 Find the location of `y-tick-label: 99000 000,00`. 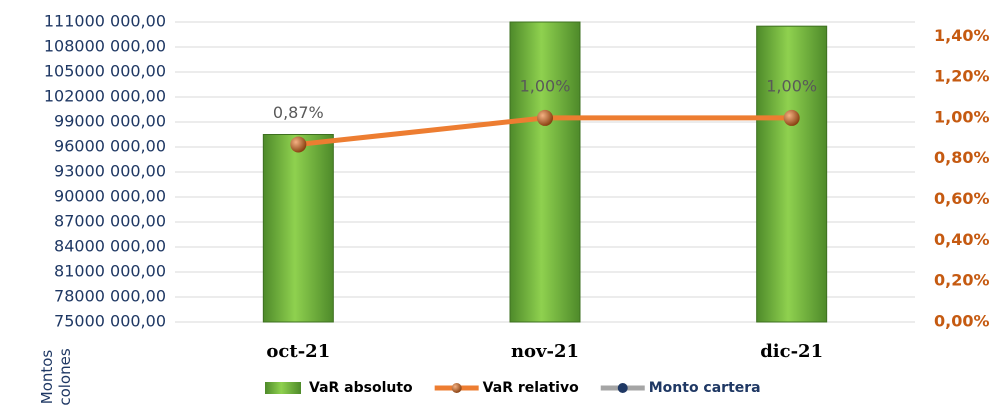

y-tick-label: 99000 000,00 is located at coordinates (110, 121).